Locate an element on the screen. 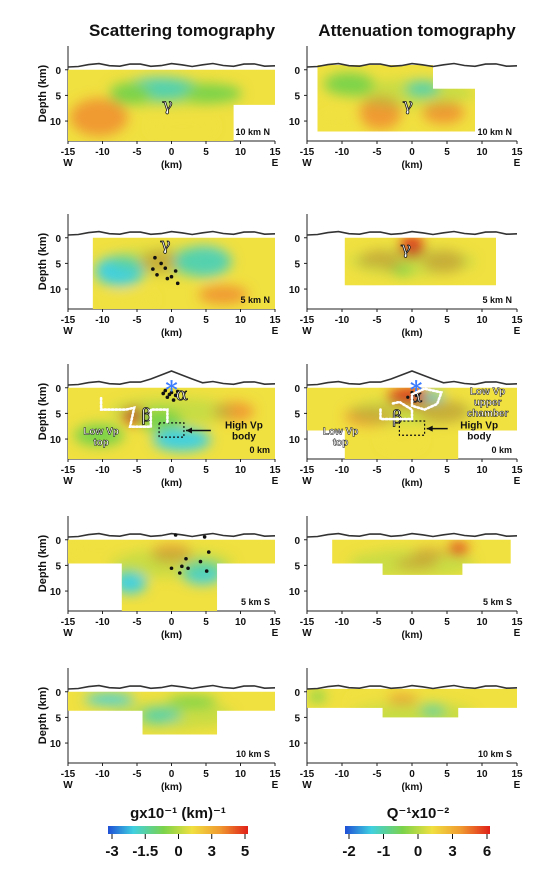 Image resolution: width=547 pixels, height=869 pixels. alpha-label: α is located at coordinates (182, 394).